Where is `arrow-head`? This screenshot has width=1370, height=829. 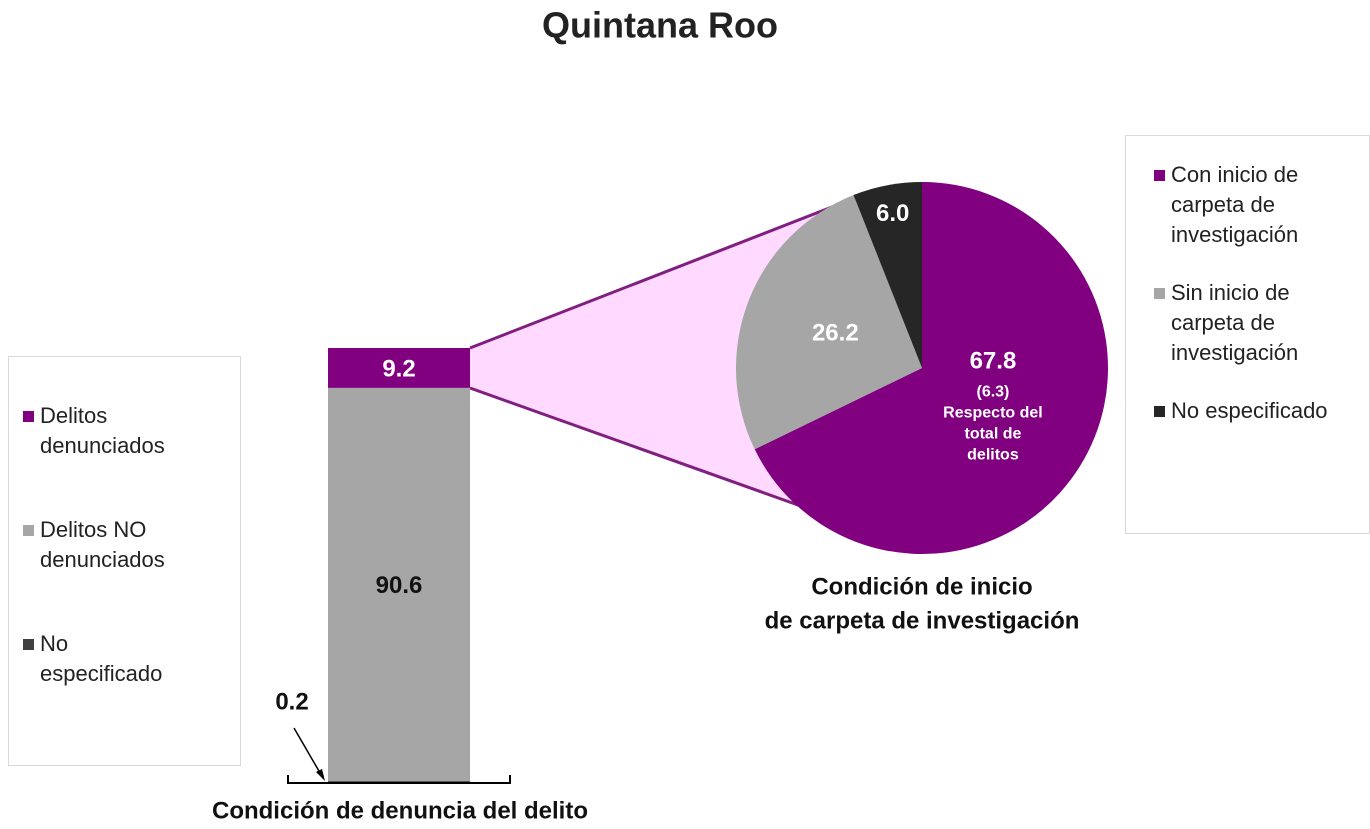 arrow-head is located at coordinates (320, 775).